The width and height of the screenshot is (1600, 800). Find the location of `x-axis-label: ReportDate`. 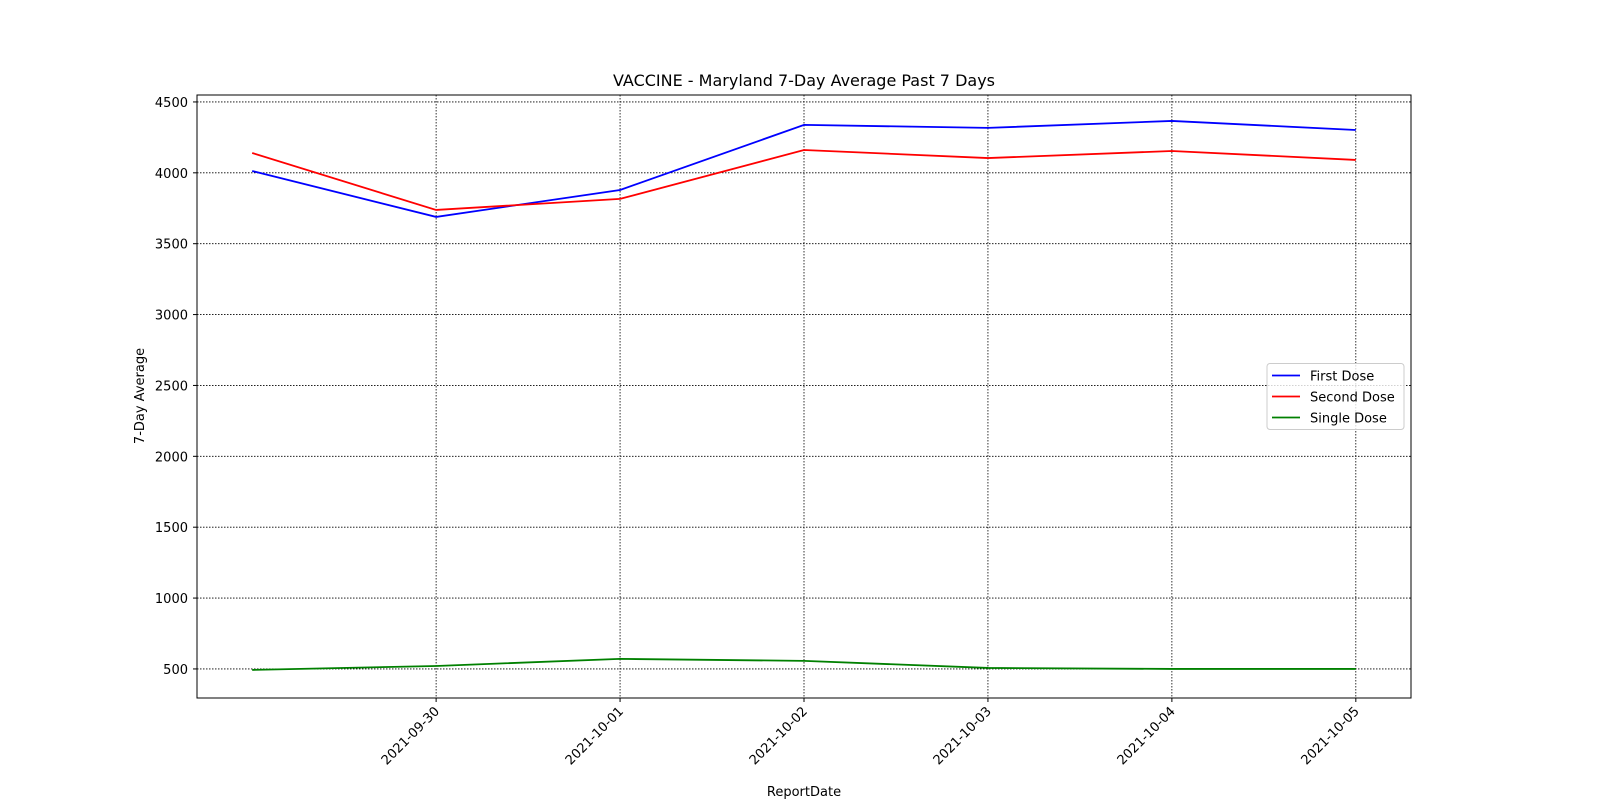

x-axis-label: ReportDate is located at coordinates (804, 792).